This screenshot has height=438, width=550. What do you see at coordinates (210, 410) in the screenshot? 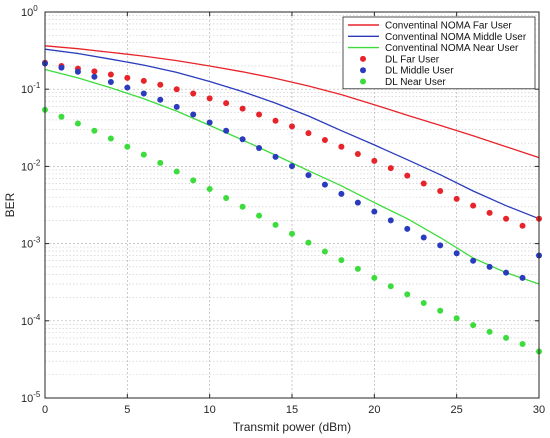
I see `x-tick-label: 10` at bounding box center [210, 410].